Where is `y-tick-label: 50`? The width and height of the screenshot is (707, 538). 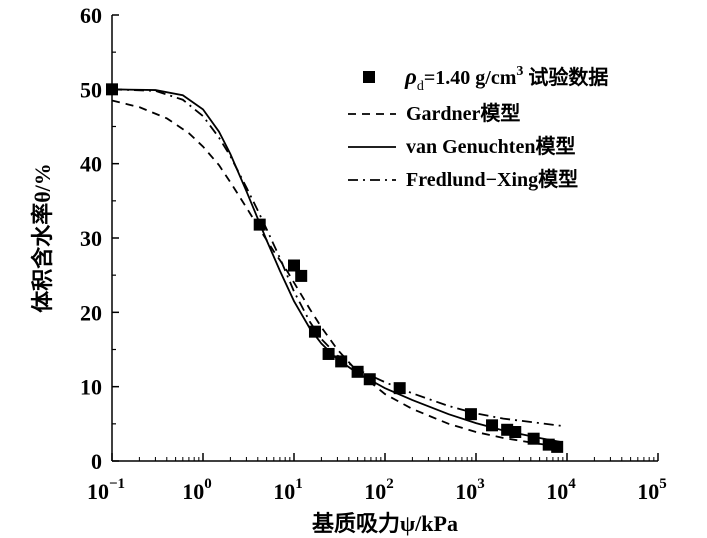 y-tick-label: 50 is located at coordinates (91, 89).